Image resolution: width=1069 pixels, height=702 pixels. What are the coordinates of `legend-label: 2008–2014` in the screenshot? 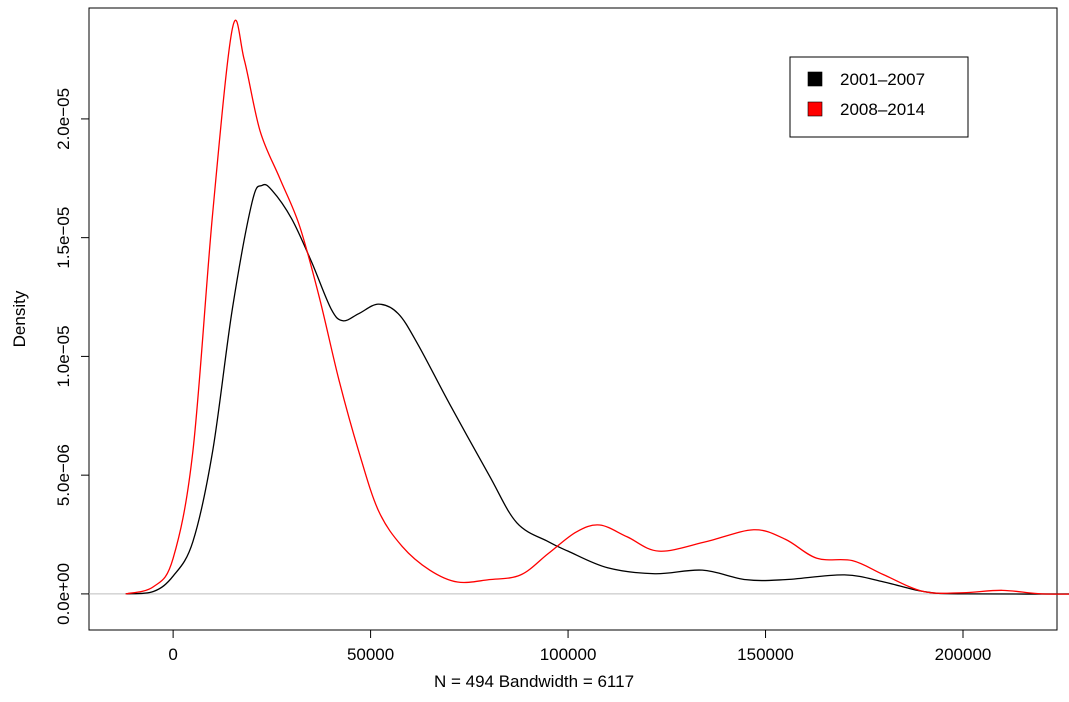 It's located at (882, 109).